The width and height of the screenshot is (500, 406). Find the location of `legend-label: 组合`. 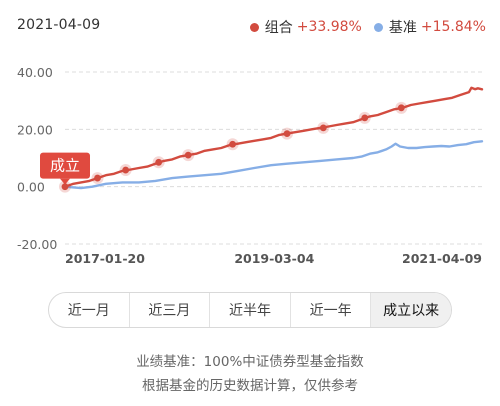

legend-label: 组合 is located at coordinates (278, 28).